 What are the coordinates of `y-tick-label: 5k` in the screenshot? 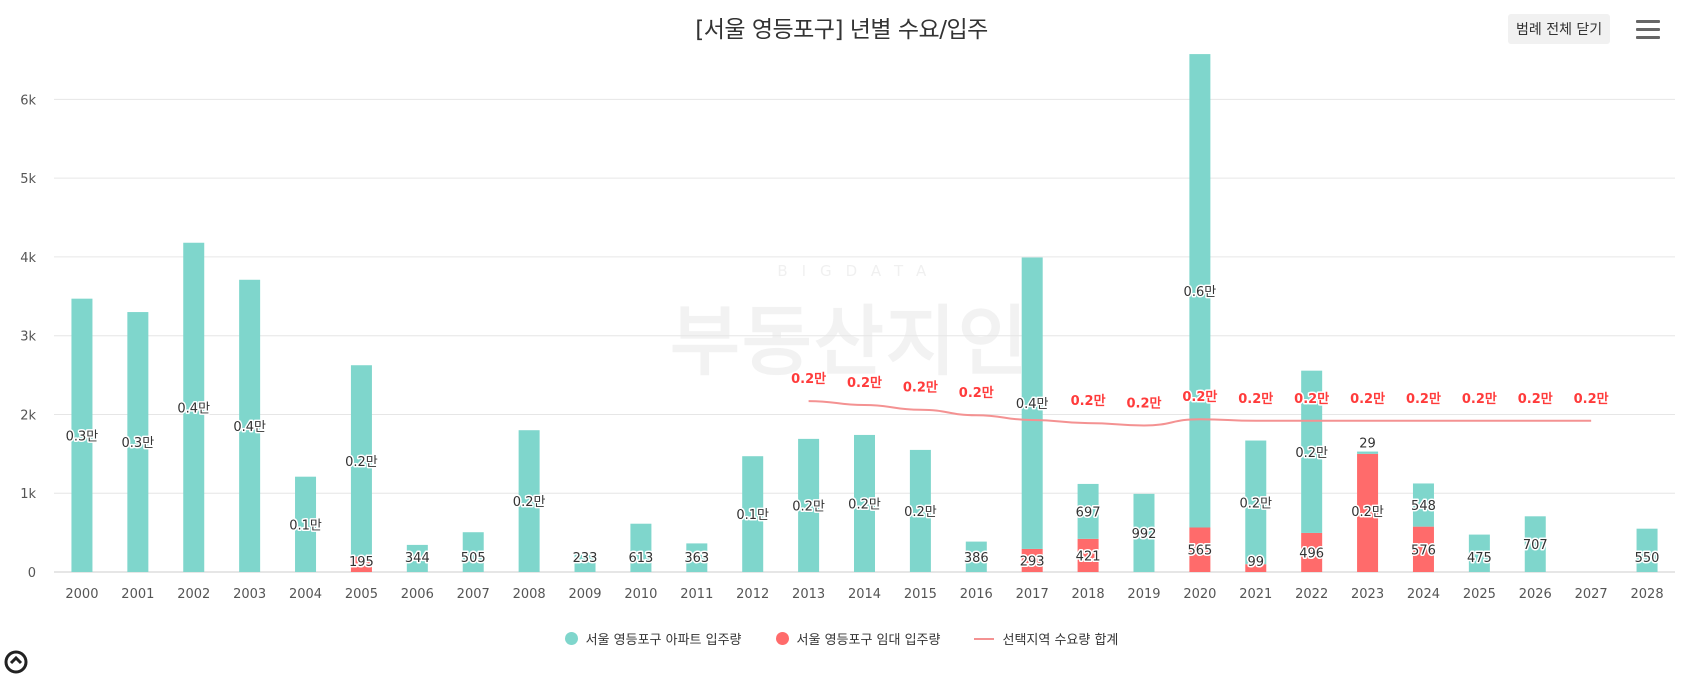 It's located at (28, 179).